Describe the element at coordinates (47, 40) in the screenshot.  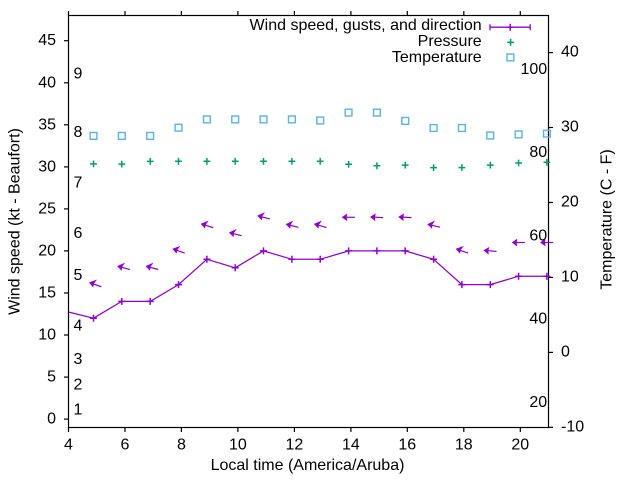
I see `svg-text: 45` at that location.